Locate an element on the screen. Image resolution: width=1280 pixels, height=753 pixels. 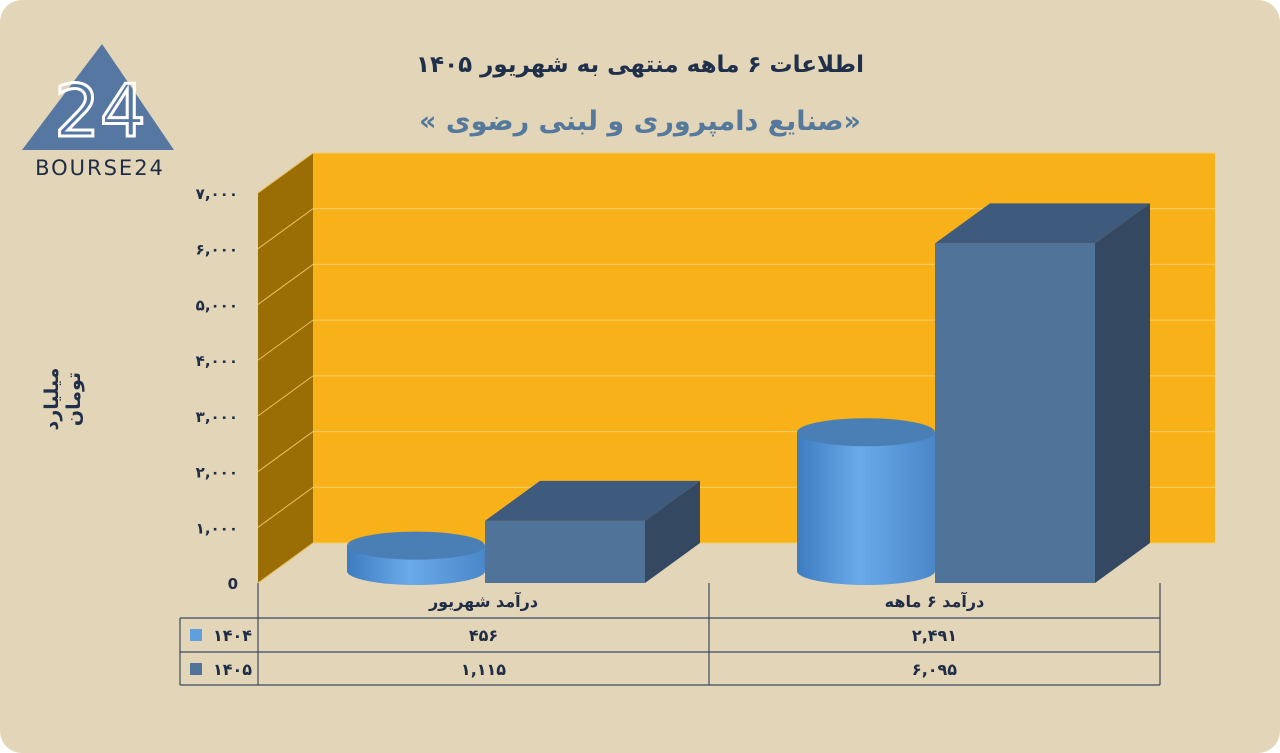
legend-series-name: ۱۴۰۴ is located at coordinates (232, 635).